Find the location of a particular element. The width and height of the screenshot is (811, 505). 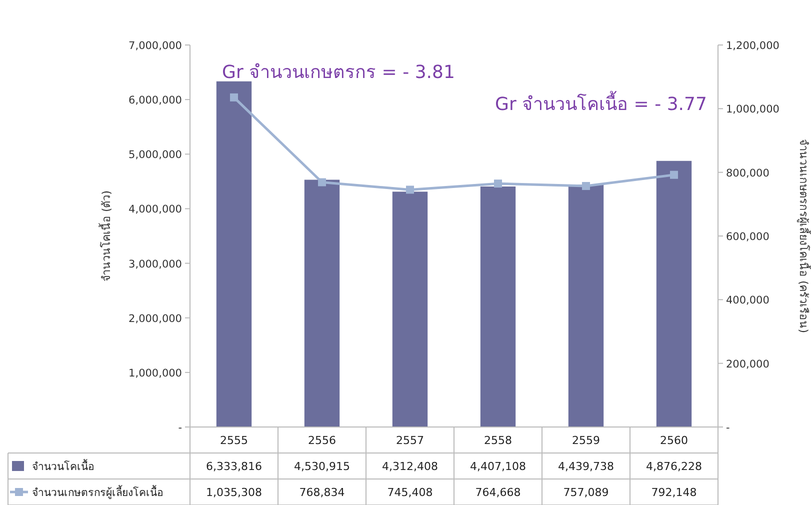

data-label: 764,668 is located at coordinates (498, 492).